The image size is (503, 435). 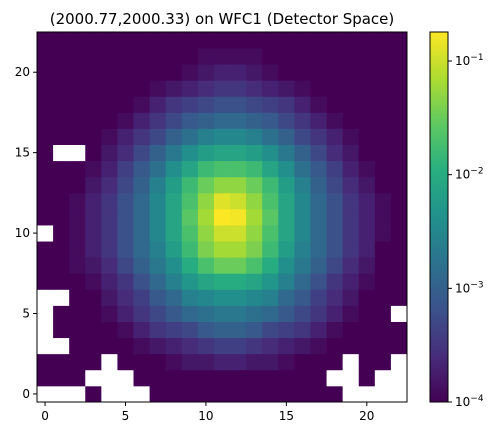 What do you see at coordinates (22, 72) in the screenshot?
I see `y-tick-label: 20` at bounding box center [22, 72].